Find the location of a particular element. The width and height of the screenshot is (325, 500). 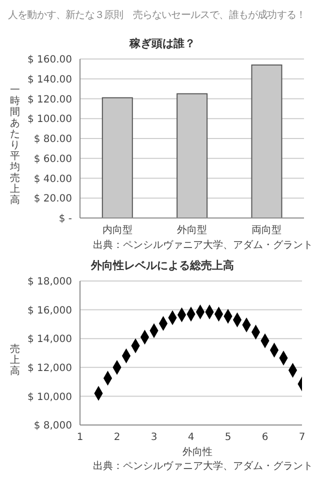

text: 一時間あたり平均売上高 is located at coordinates (15, 145).